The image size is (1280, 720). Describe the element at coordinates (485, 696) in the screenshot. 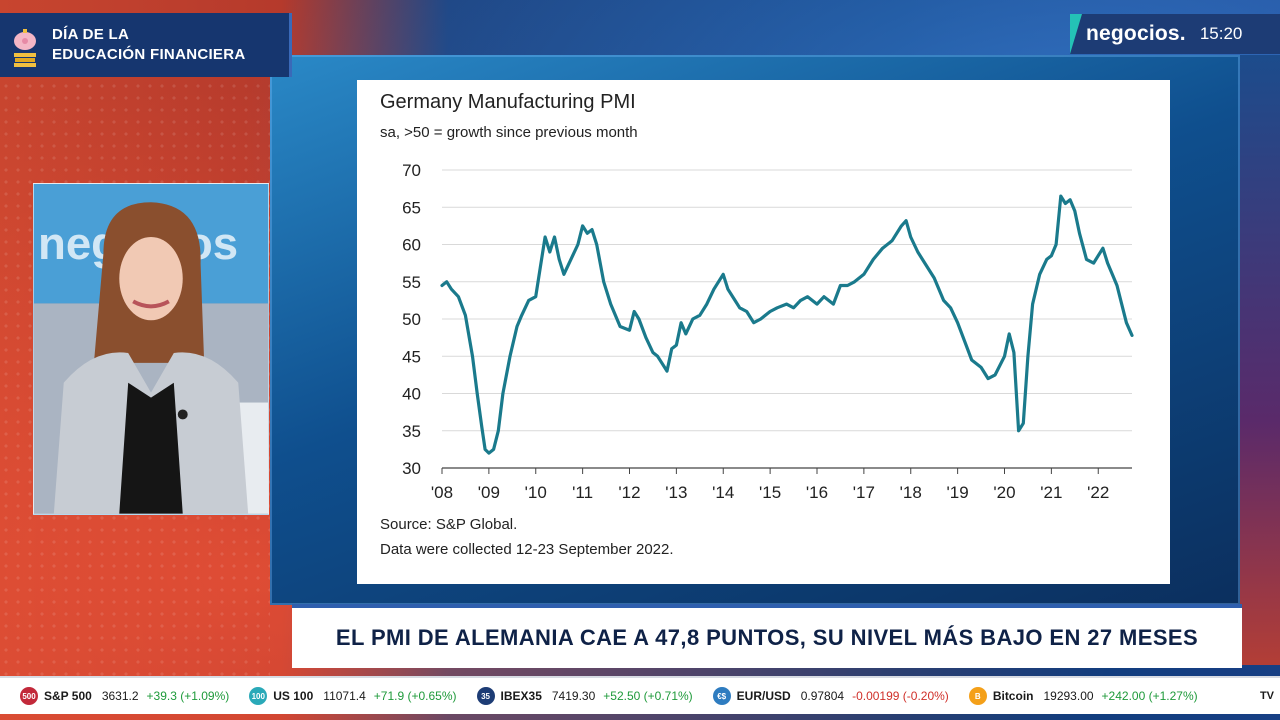

I see `ibex35-icon: 35` at that location.